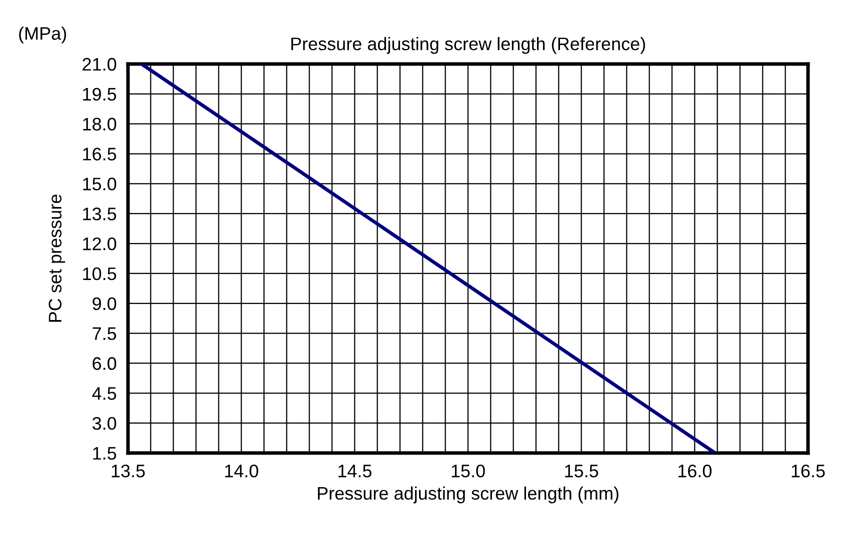 The width and height of the screenshot is (842, 533). I want to click on y-tick-label: 4.5, so click(104, 393).